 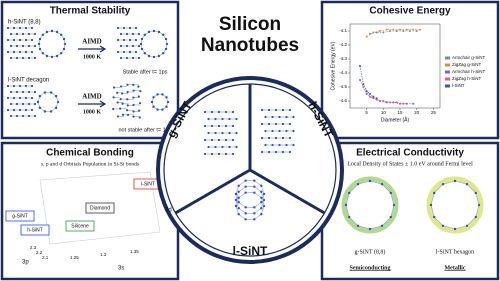 I want to click on divider, so click(x=212, y=191).